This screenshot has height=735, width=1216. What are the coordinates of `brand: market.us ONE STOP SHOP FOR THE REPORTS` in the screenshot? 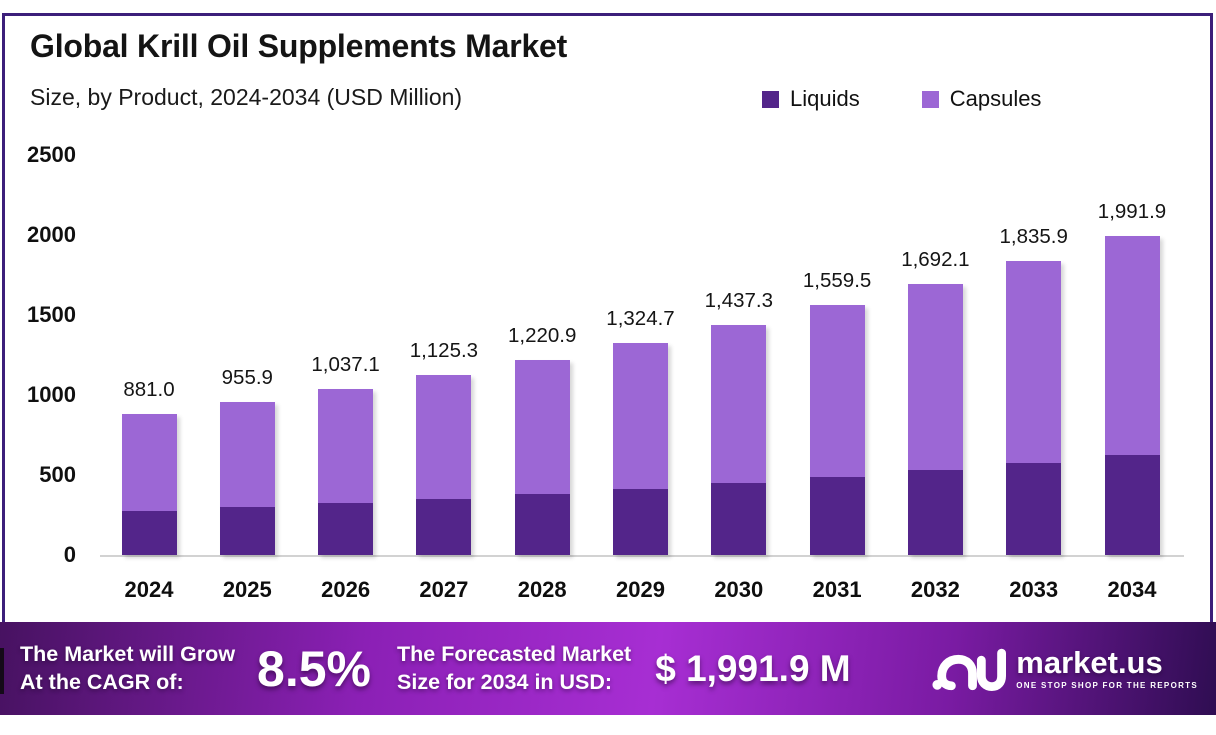 It's located at (1065, 669).